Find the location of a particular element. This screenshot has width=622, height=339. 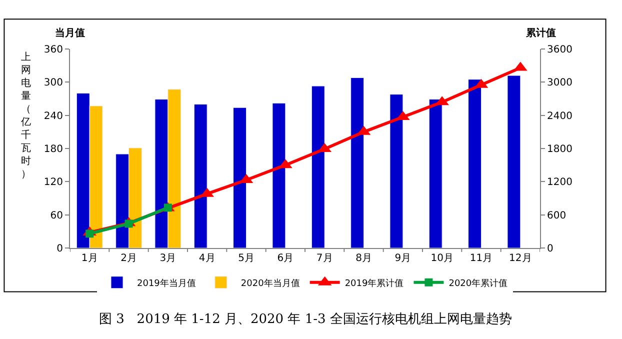

y2-tick-label: 3600 is located at coordinates (559, 50).